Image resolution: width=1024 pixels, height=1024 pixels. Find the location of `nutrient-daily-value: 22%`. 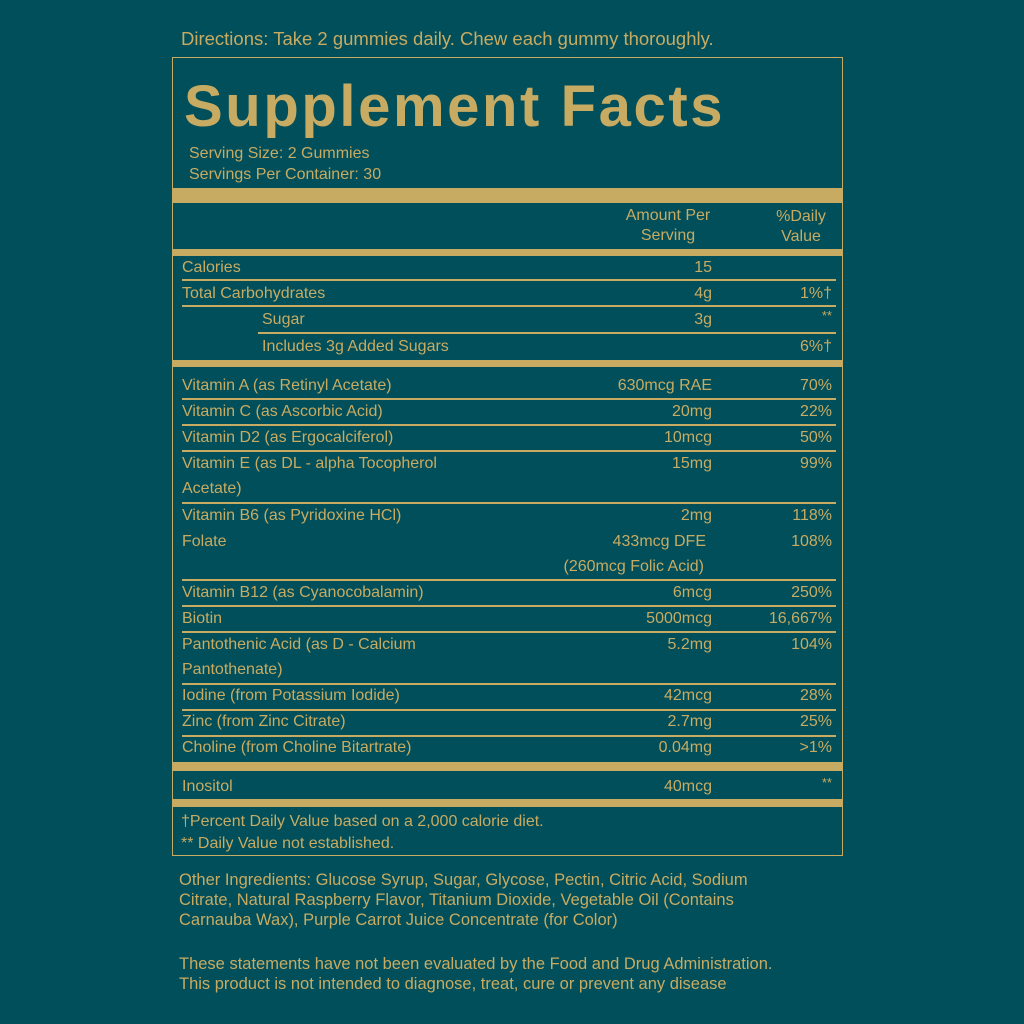

nutrient-daily-value: 22% is located at coordinates (815, 411).